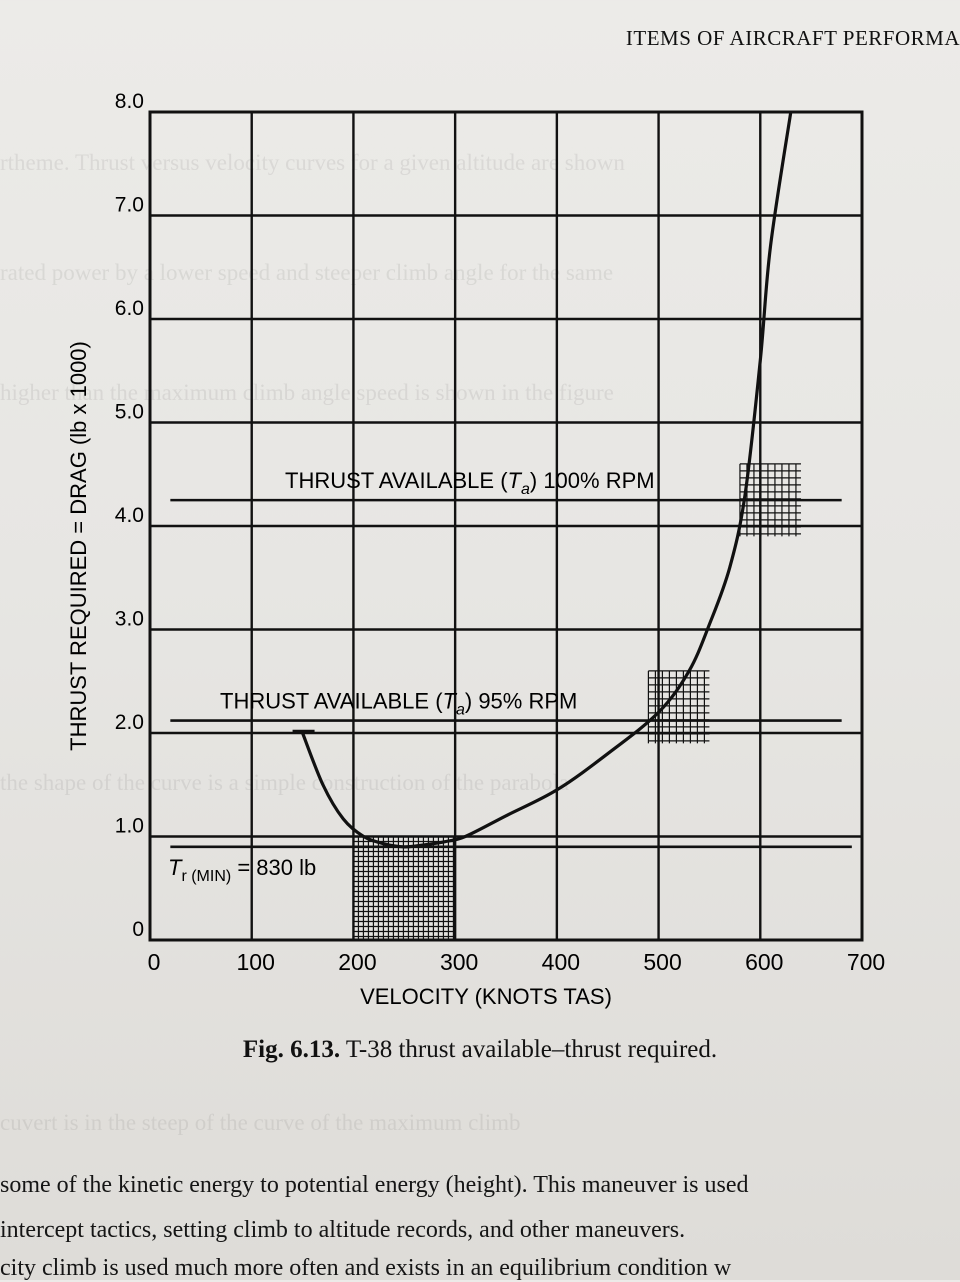 The image size is (960, 1282). I want to click on caption-text: T-38 thrust available–thrust required., so click(531, 1049).